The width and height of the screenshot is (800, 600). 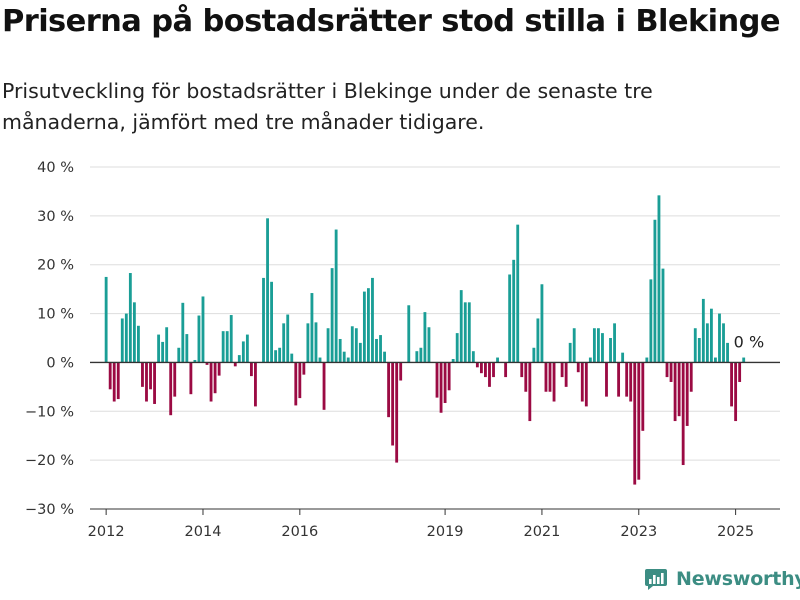 I want to click on y-axis-tick-labels: 40 % 30 % 20 % 10 % 0 % −10 % −20 % −30 %, so click(x=49, y=339).